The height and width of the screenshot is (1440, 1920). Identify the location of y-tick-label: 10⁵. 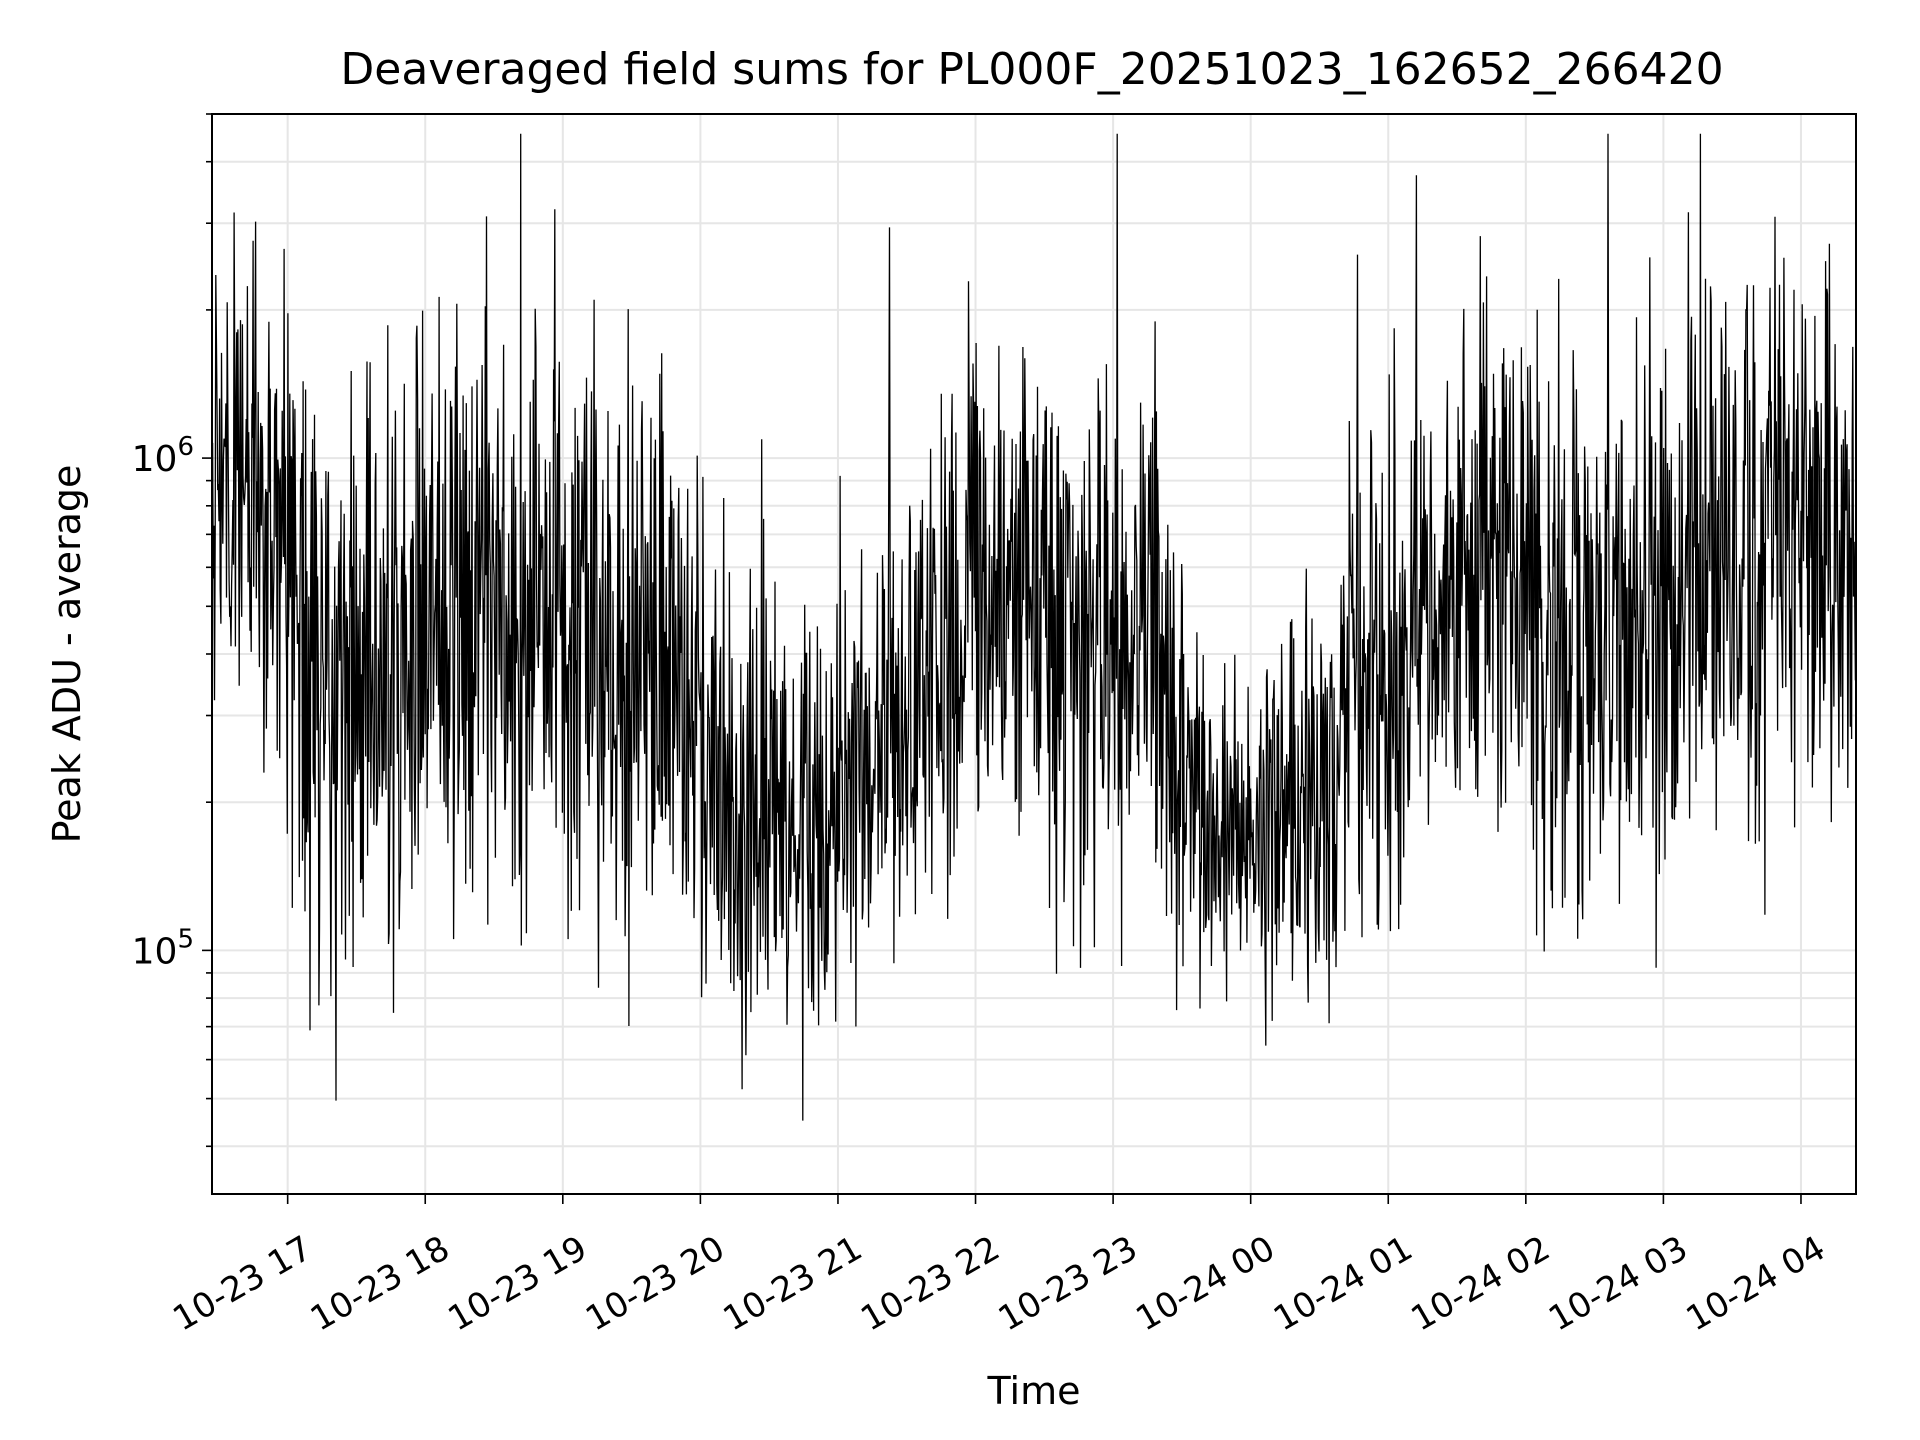
(163, 948).